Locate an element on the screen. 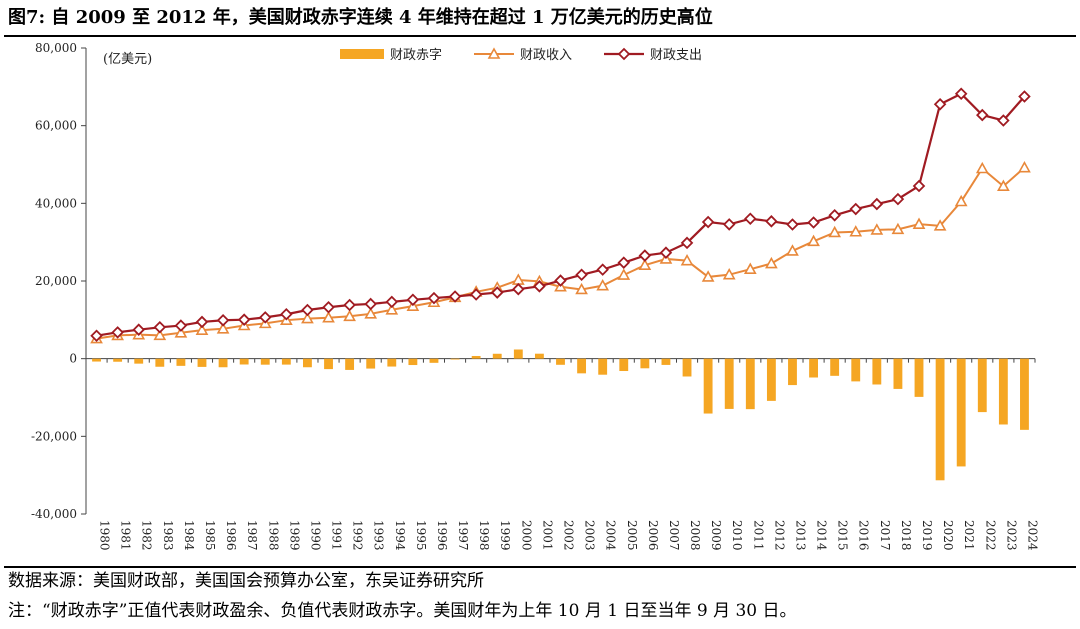  x-tick-label: 1984 is located at coordinates (189, 535).